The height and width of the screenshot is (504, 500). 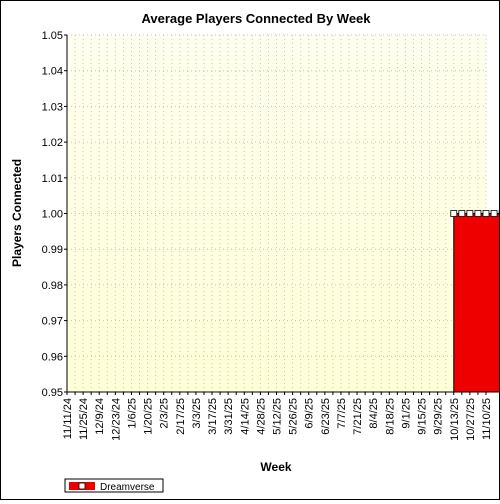 What do you see at coordinates (82, 486) in the screenshot?
I see `legend-marker` at bounding box center [82, 486].